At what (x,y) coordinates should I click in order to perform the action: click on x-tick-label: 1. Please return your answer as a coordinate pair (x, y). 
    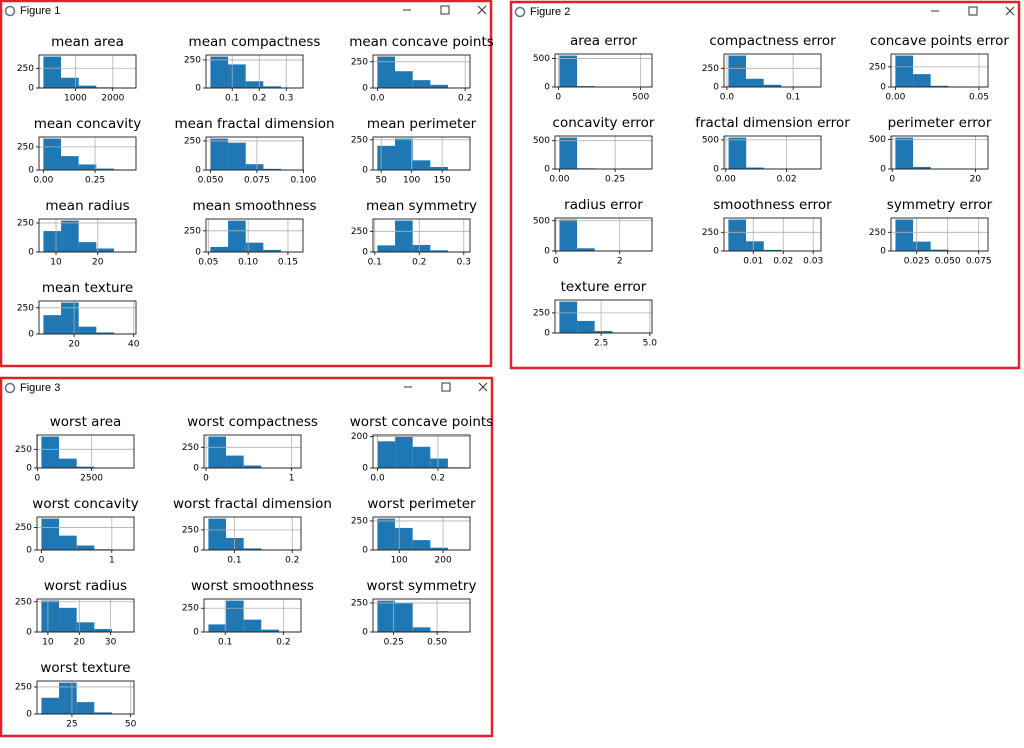
    Looking at the image, I should click on (112, 561).